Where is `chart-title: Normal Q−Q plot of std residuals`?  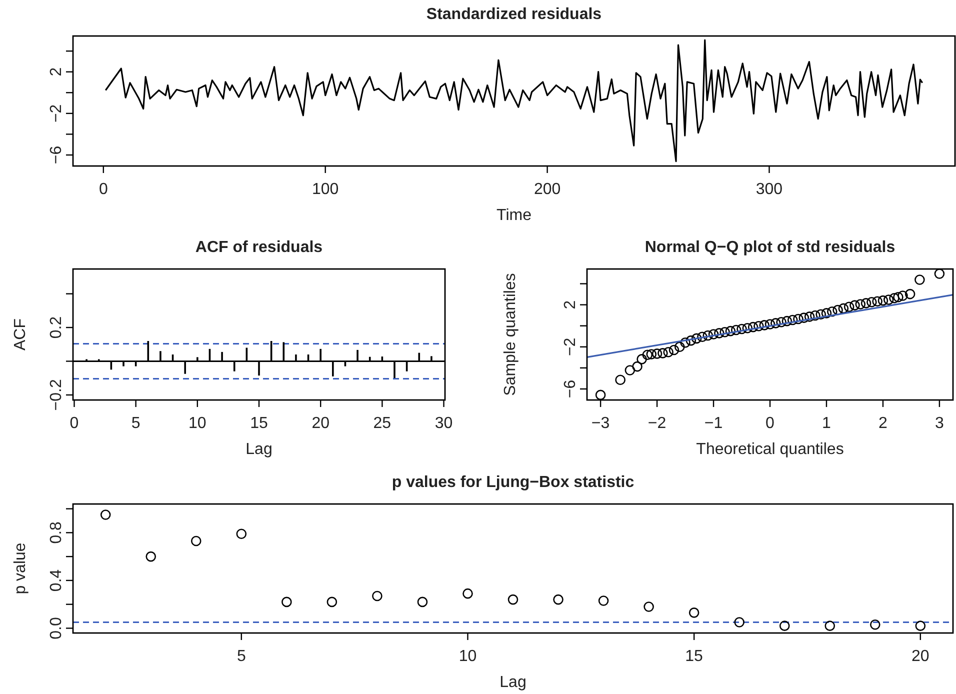
chart-title: Normal Q−Q plot of std residuals is located at coordinates (770, 247).